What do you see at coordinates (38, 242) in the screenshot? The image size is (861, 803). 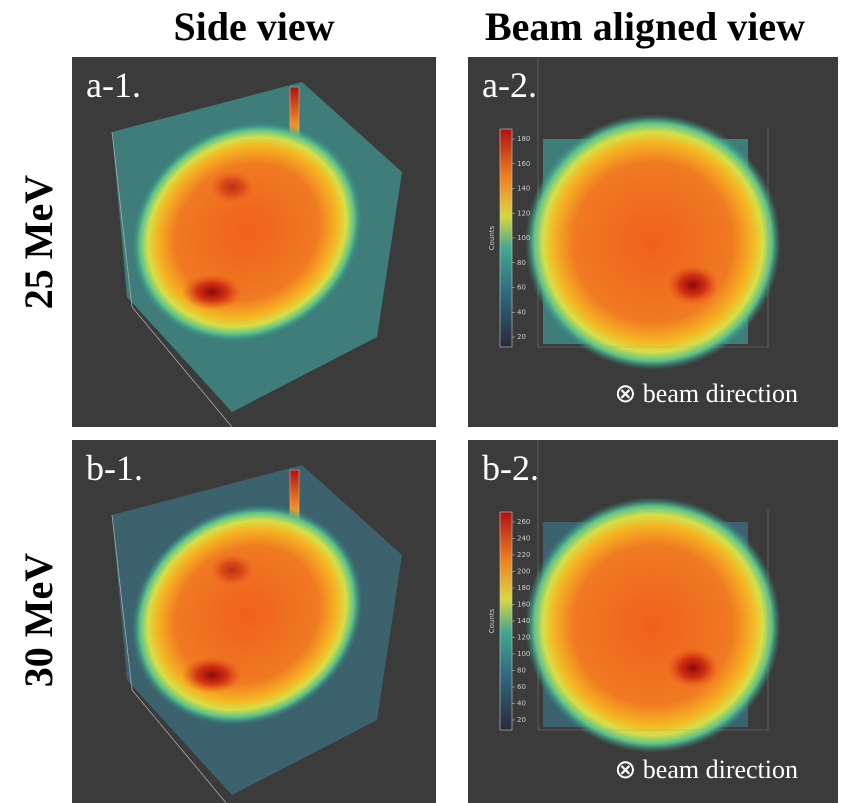 I see `row-header: 25 MeV` at bounding box center [38, 242].